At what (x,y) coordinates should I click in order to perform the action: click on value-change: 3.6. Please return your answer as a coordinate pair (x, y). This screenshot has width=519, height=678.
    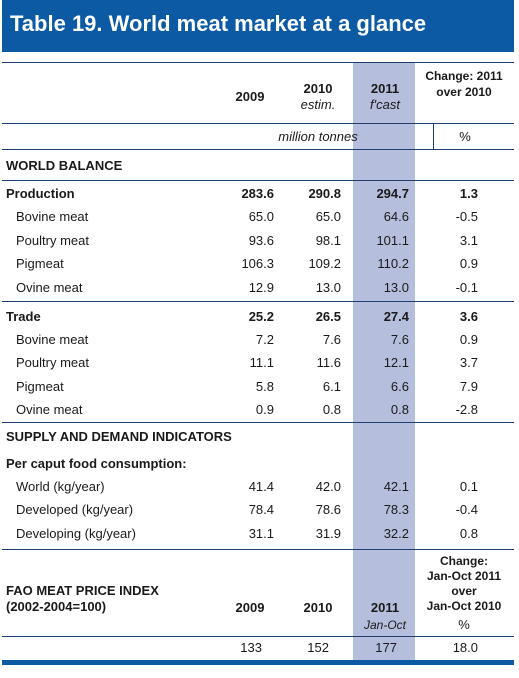
    Looking at the image, I should click on (468, 316).